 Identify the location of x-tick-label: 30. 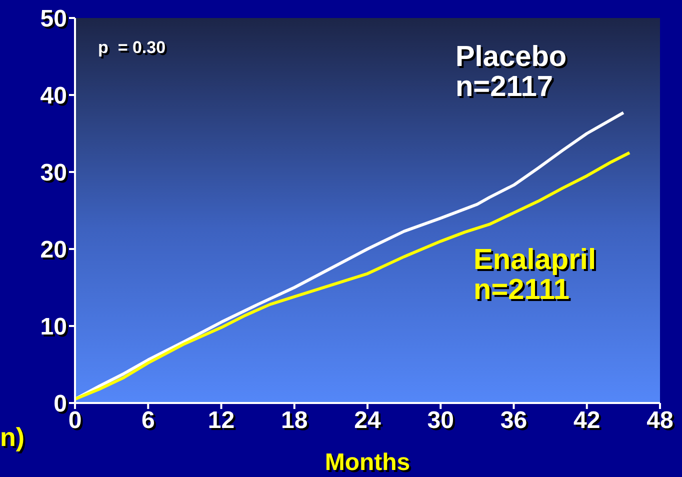
(440, 420).